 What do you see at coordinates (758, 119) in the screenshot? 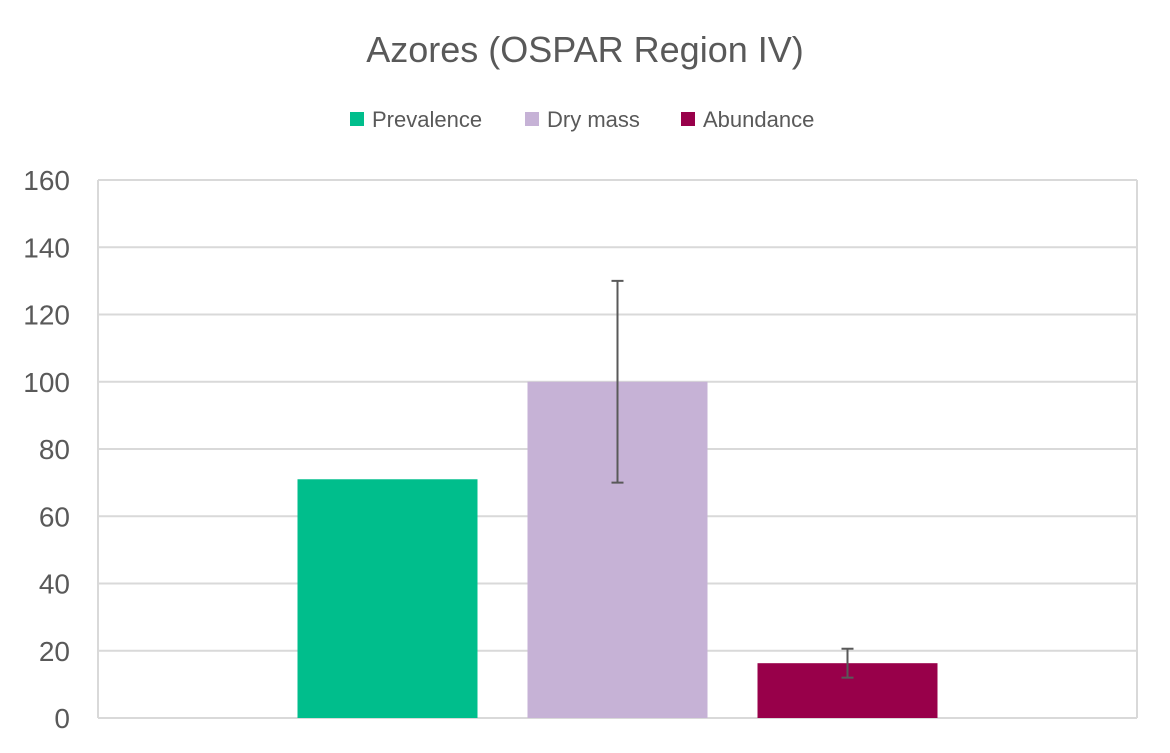
I see `legend-label: Abundance` at bounding box center [758, 119].